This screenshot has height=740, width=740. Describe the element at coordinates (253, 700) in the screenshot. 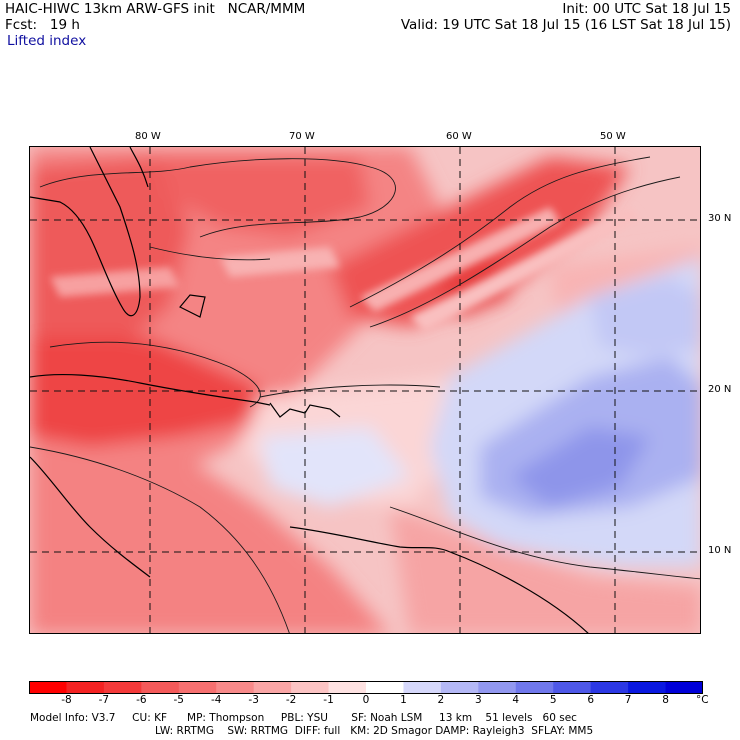

I see `colorbar-tick-label: -3` at that location.